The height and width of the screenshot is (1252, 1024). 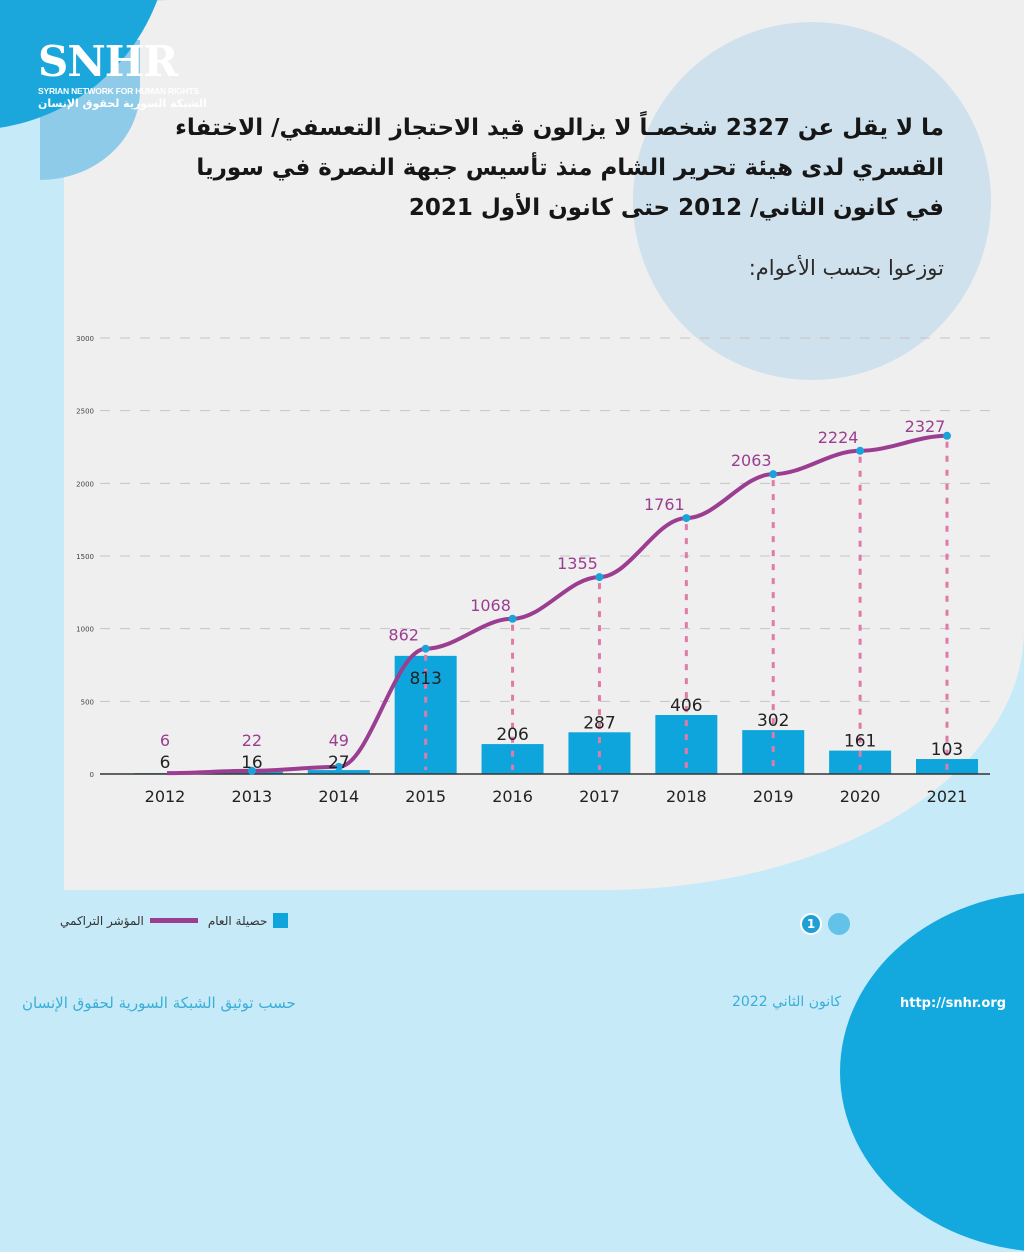 What do you see at coordinates (425, 796) in the screenshot?
I see `x-tick-label: 2015` at bounding box center [425, 796].